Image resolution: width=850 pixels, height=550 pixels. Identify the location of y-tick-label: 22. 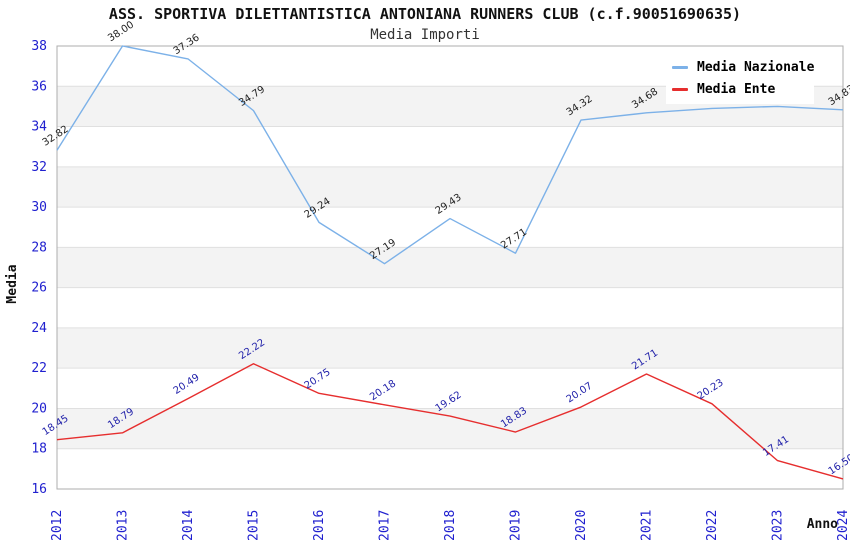
(39, 368).